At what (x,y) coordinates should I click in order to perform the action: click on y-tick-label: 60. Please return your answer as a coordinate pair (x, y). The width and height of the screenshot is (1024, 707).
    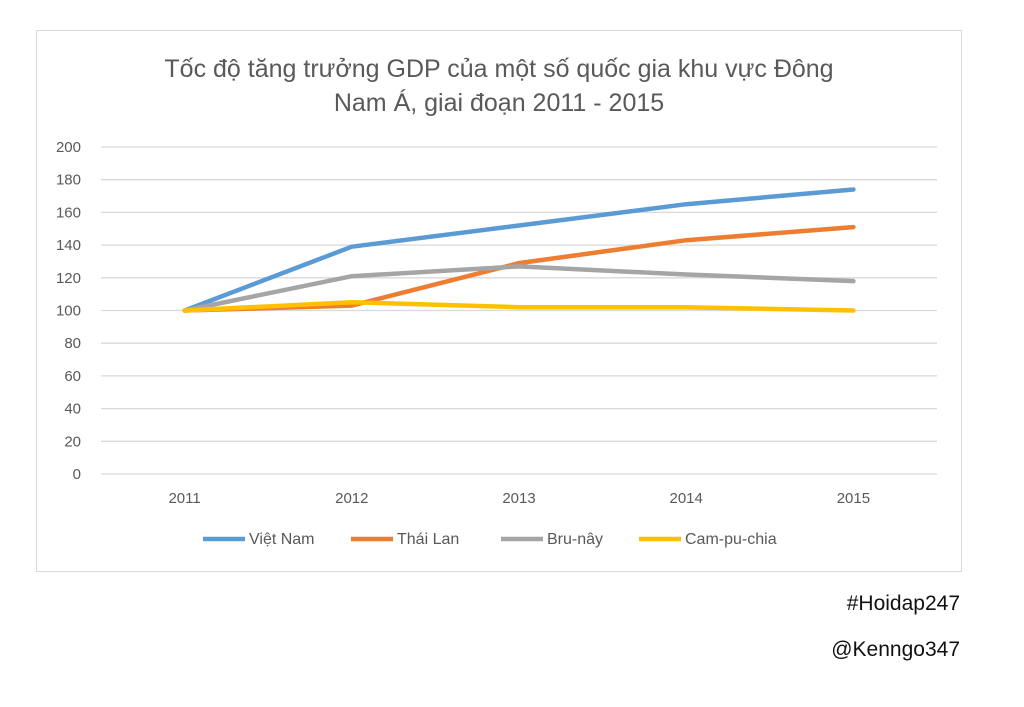
    Looking at the image, I should click on (72, 376).